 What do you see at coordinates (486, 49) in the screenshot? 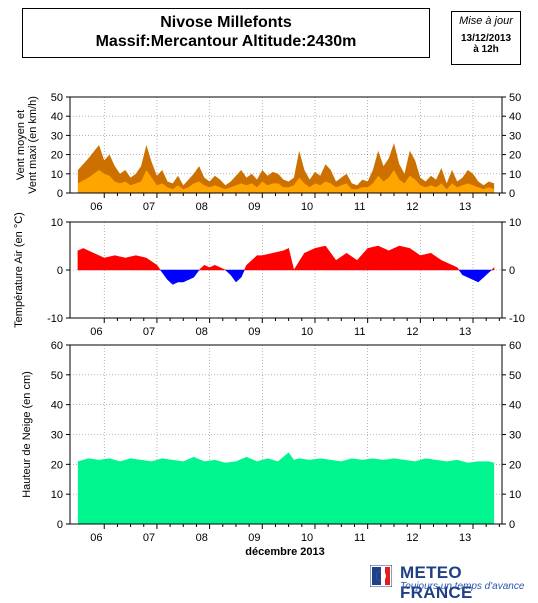
I see `update-time: à 12h` at bounding box center [486, 49].